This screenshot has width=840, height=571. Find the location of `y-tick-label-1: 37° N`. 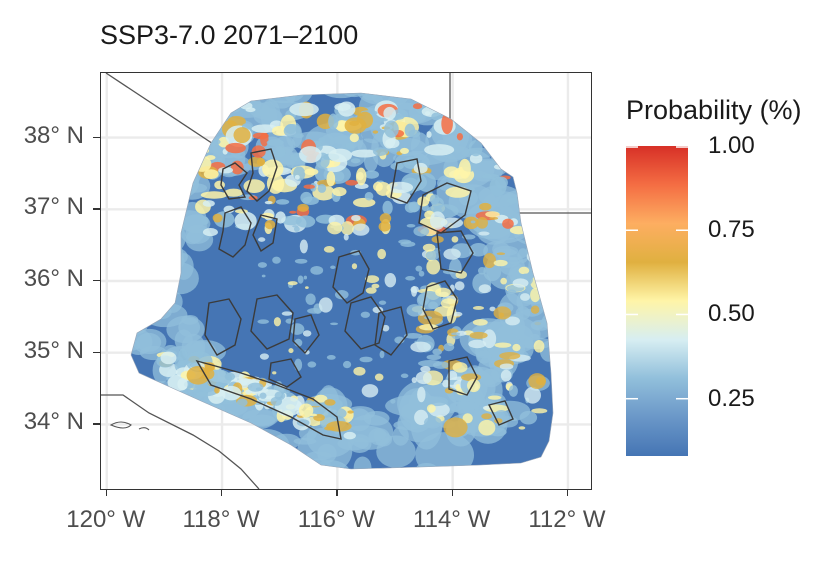

y-tick-label-1: 37° N is located at coordinates (53, 207).